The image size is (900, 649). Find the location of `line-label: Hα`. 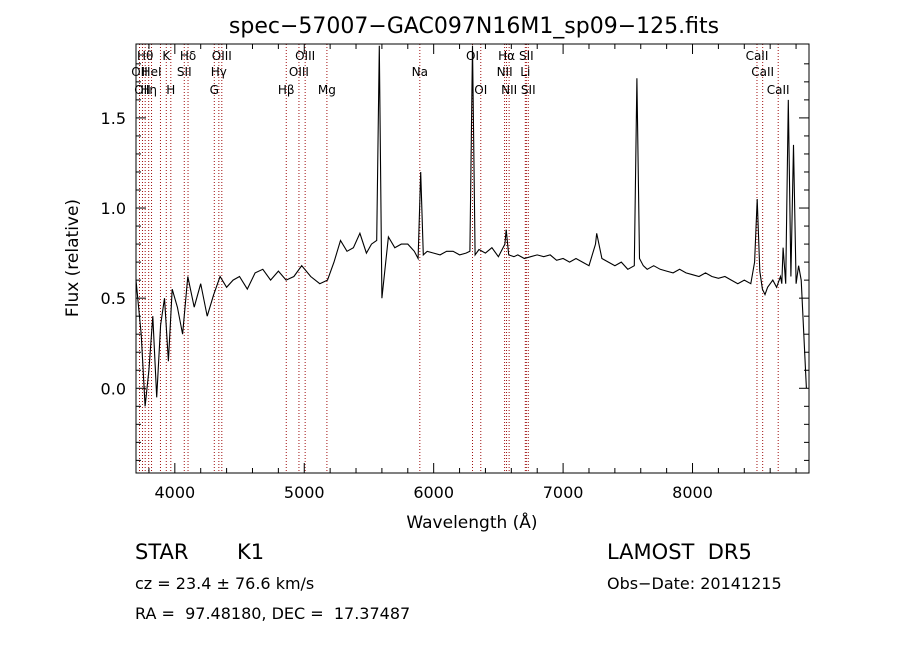

line-label: Hα is located at coordinates (506, 56).